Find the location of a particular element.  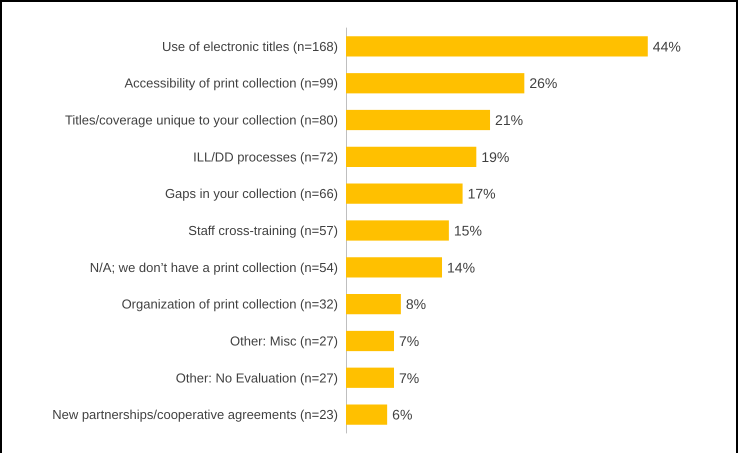

y-tick-label: Staff cross-training (n=57) is located at coordinates (263, 230).